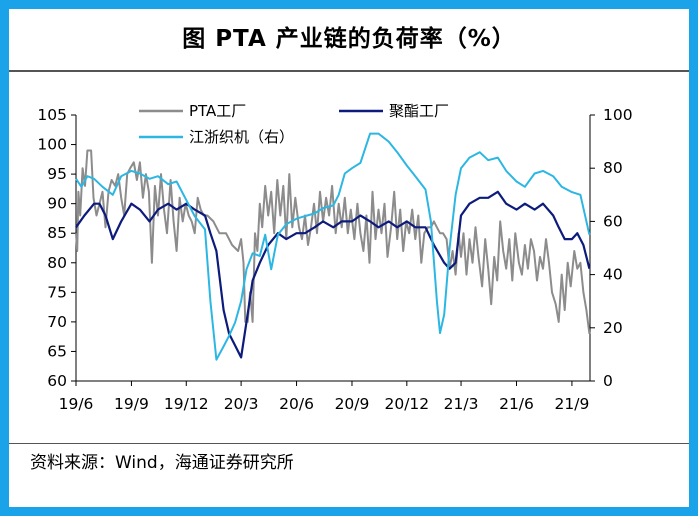 This screenshot has width=698, height=516. What do you see at coordinates (349, 71) in the screenshot?
I see `title-divider` at bounding box center [349, 71].